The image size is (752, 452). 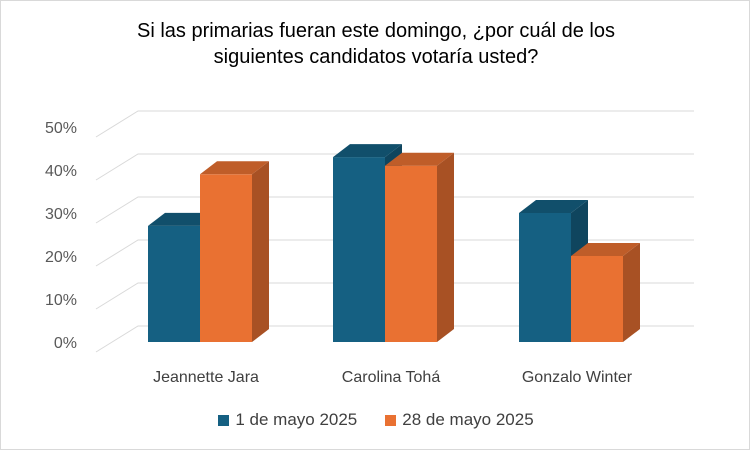 What do you see at coordinates (61, 171) in the screenshot?
I see `y-tick-label: 40%` at bounding box center [61, 171].